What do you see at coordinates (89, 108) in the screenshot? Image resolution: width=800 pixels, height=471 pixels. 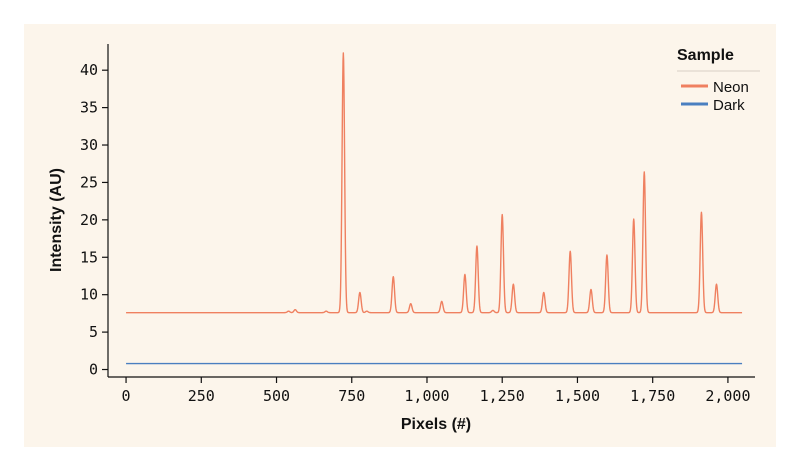 I see `y-tick-label: 35` at bounding box center [89, 108].